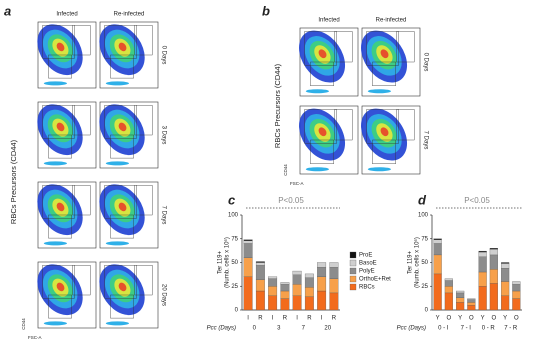 This screenshot has height=360, width=550. What do you see at coordinates (328, 21) in the screenshot?
I see `column-title: Infected` at bounding box center [328, 21].